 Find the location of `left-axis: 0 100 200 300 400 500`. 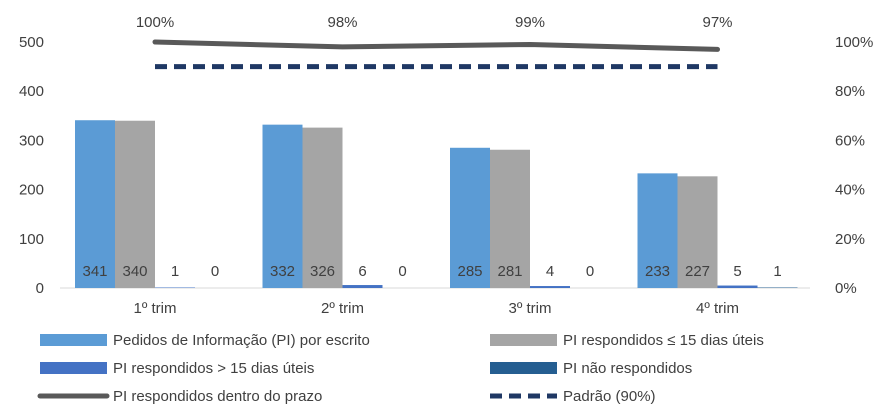

left-axis: 0 100 200 300 400 500 is located at coordinates (31, 165).